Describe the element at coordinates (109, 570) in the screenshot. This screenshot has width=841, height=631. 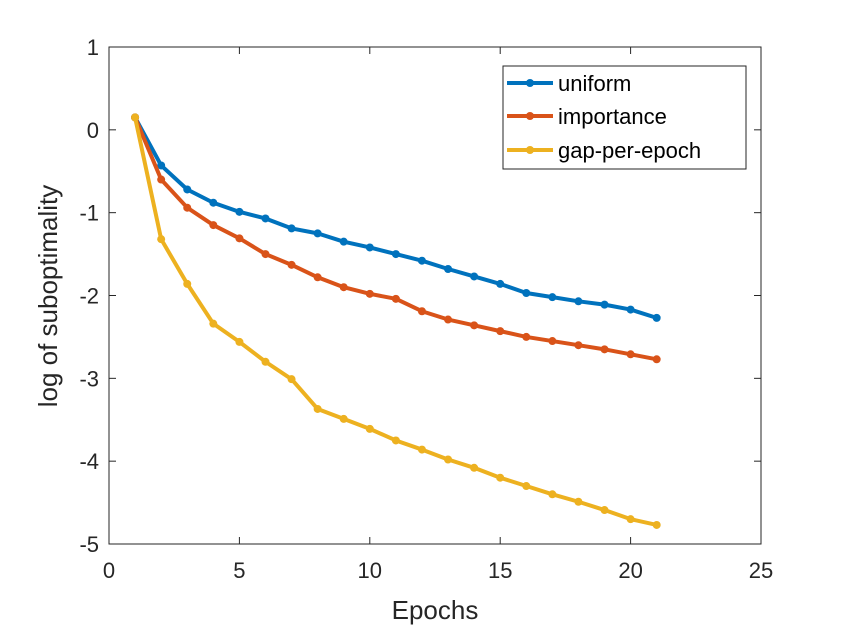
I see `x-tick-label: 0` at that location.